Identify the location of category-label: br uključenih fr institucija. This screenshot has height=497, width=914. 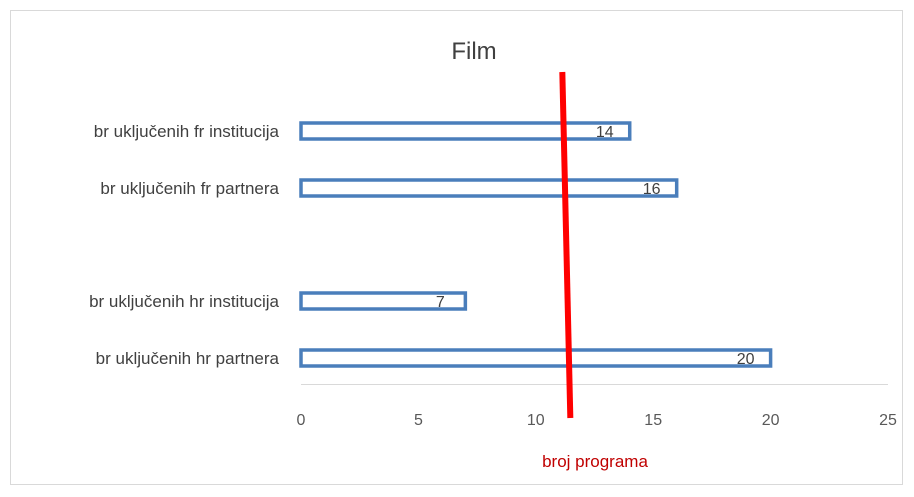
(187, 131).